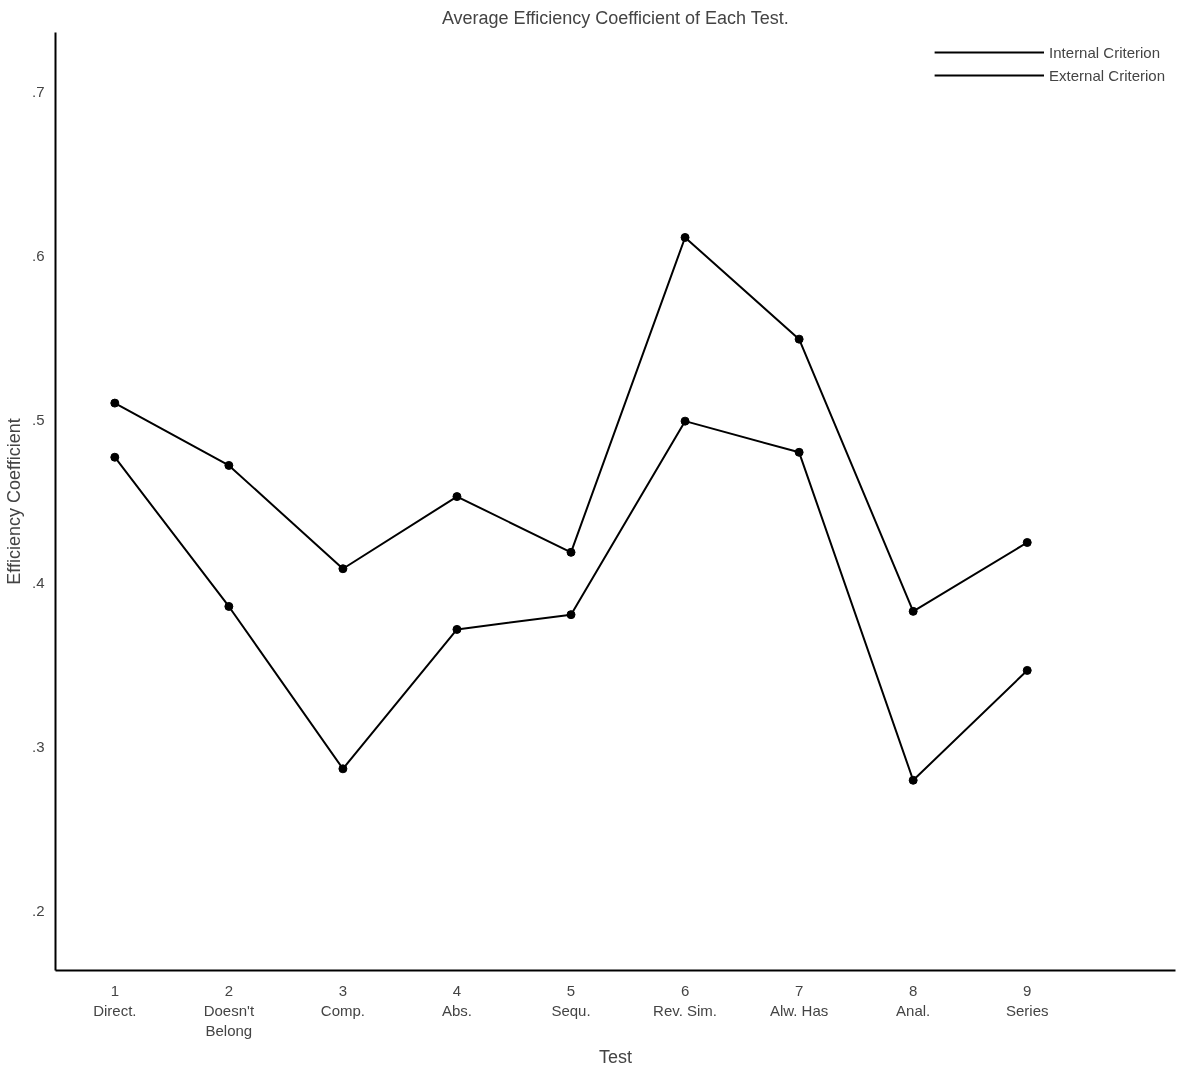 The height and width of the screenshot is (1080, 1191). What do you see at coordinates (1027, 1000) in the screenshot?
I see `x-tick-label: 9 Series` at bounding box center [1027, 1000].